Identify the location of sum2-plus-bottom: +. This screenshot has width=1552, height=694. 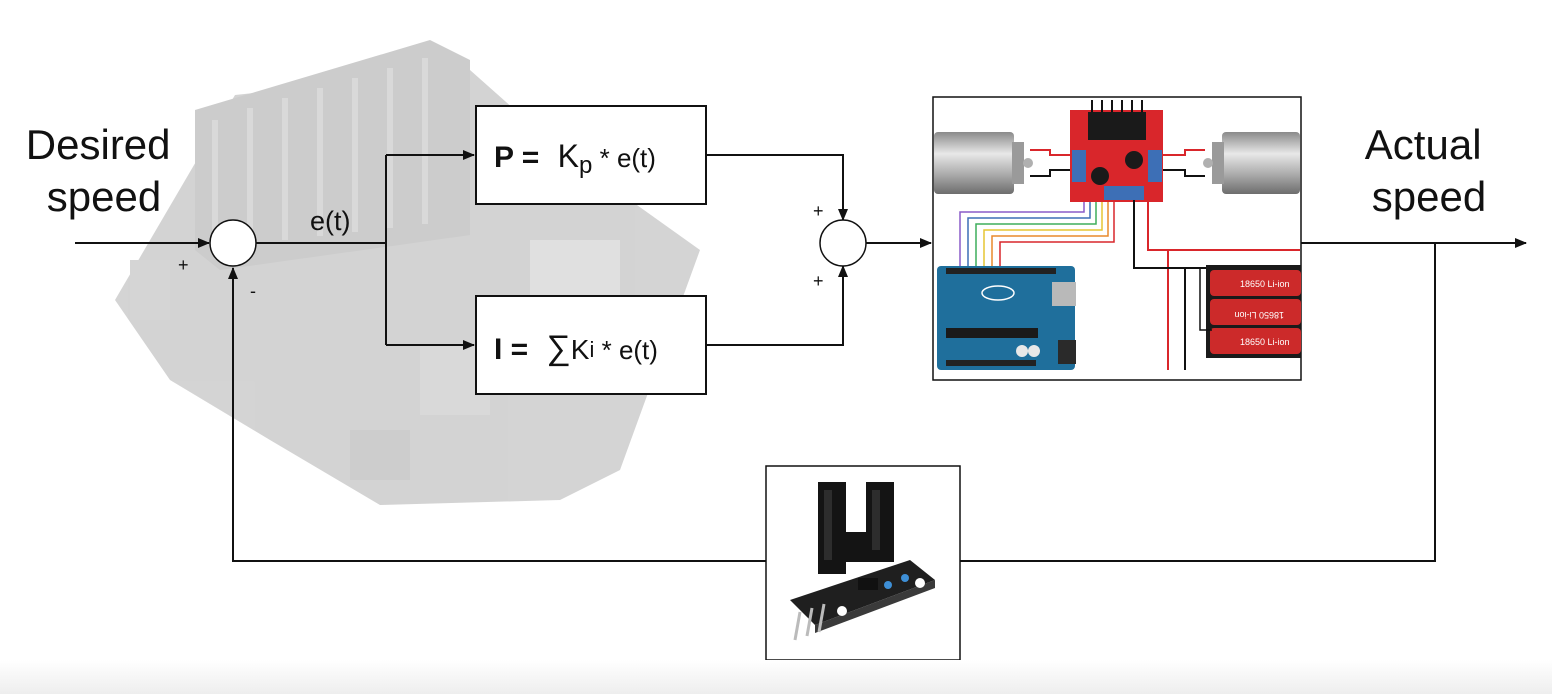
(818, 281).